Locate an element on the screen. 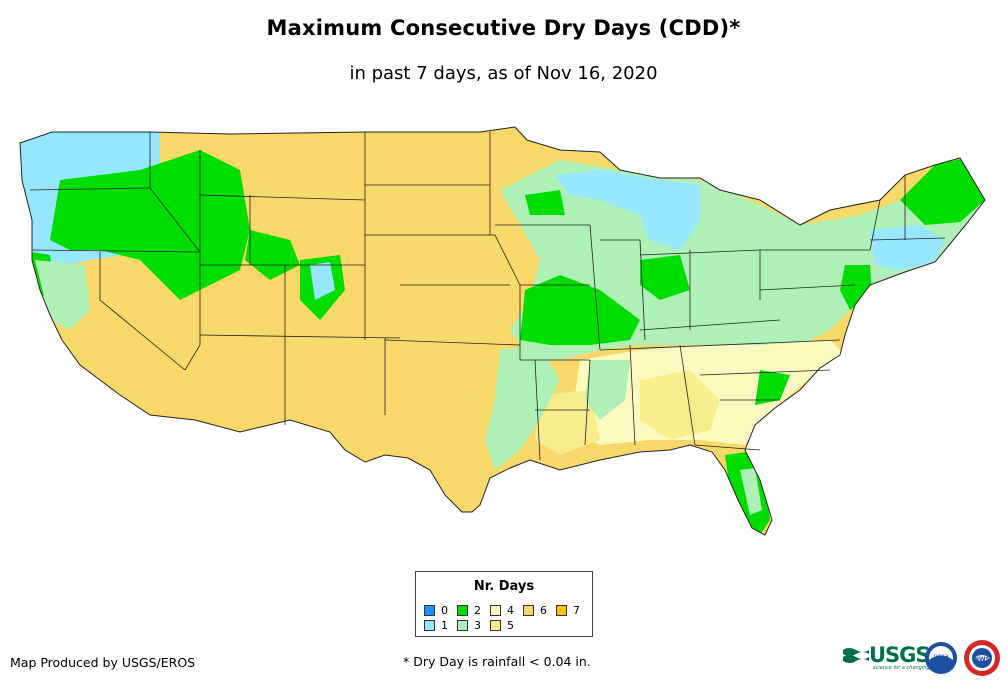  noaa-logo-text: noaa is located at coordinates (941, 656).